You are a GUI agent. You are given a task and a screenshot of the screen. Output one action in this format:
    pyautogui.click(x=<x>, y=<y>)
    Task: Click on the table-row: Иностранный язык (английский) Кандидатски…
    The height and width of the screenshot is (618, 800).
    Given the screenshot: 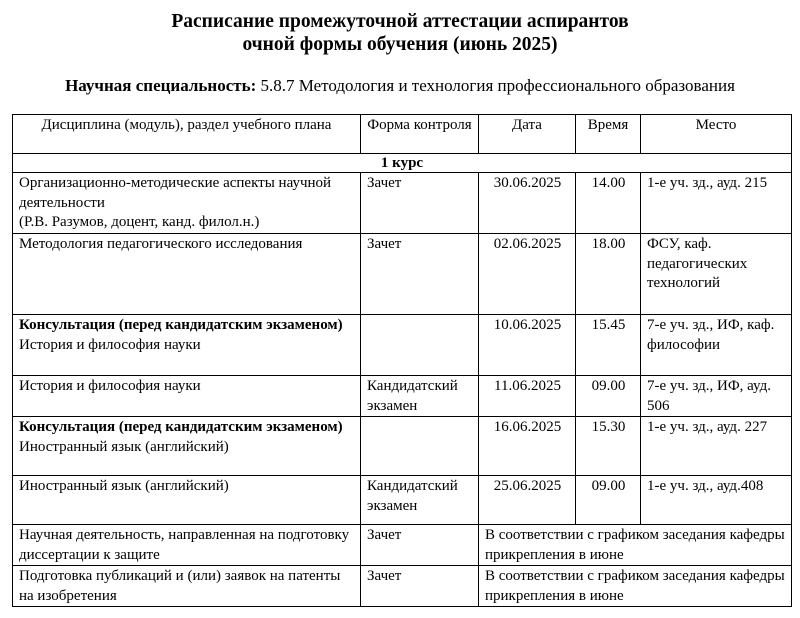 What is the action you would take?
    pyautogui.click(x=402, y=500)
    